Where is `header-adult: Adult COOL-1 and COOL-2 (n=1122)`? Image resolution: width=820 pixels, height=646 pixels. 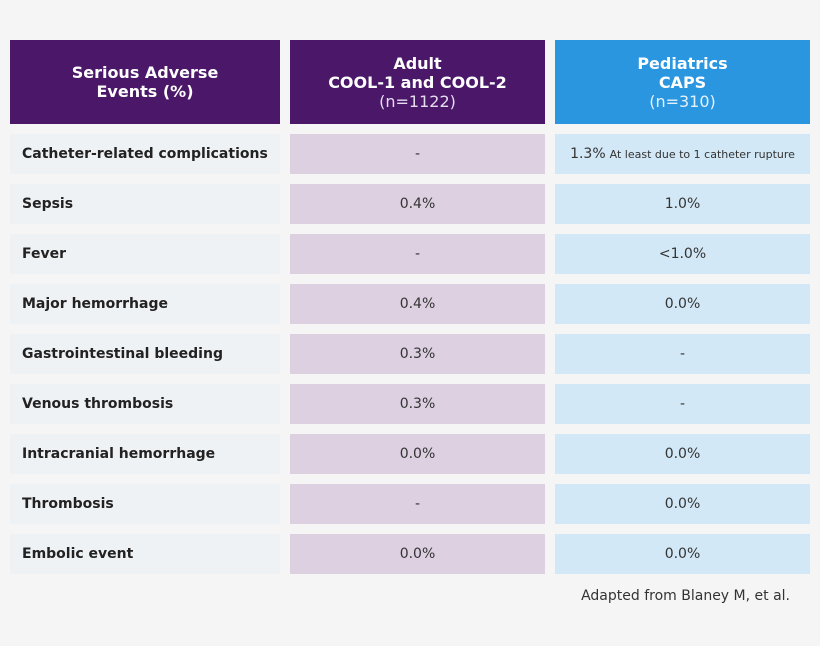 header-adult: Adult COOL-1 and COOL-2 (n=1122) is located at coordinates (417, 82).